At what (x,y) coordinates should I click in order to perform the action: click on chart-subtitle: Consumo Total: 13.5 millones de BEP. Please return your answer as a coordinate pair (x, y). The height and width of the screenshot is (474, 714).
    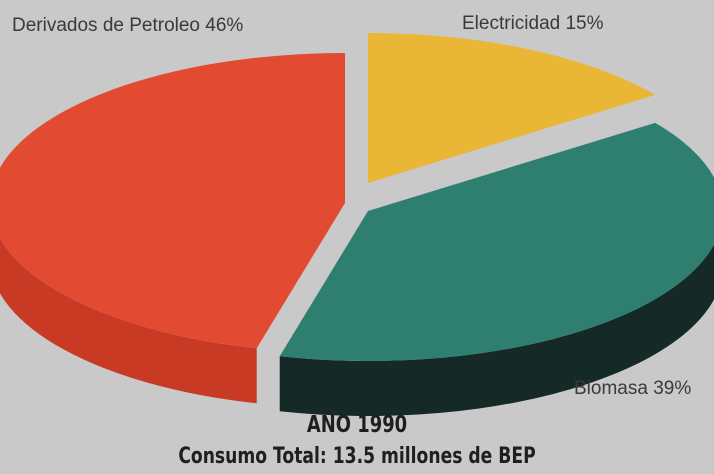
    Looking at the image, I should click on (357, 456).